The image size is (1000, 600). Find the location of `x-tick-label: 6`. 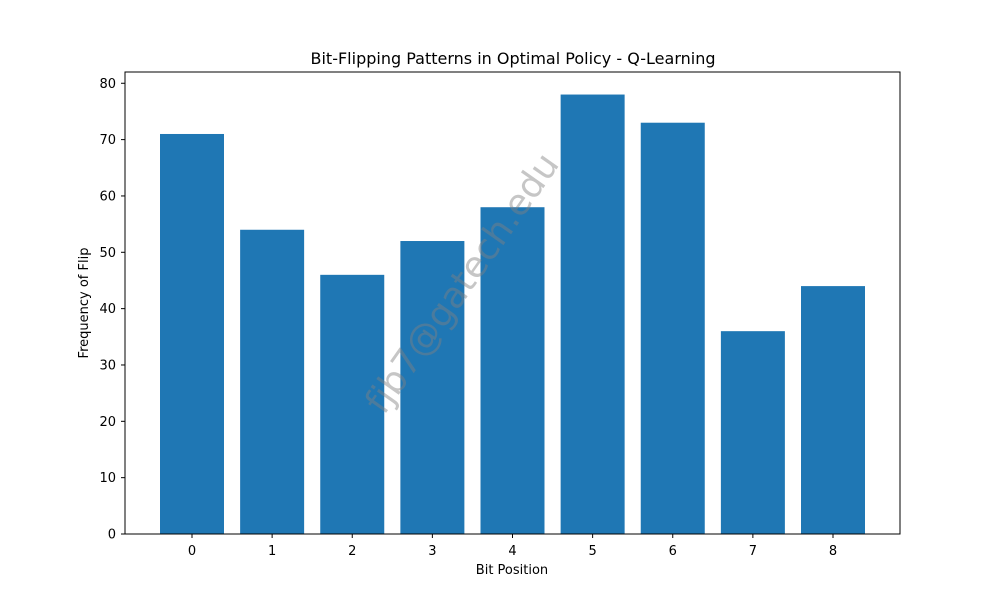

x-tick-label: 6 is located at coordinates (673, 551).